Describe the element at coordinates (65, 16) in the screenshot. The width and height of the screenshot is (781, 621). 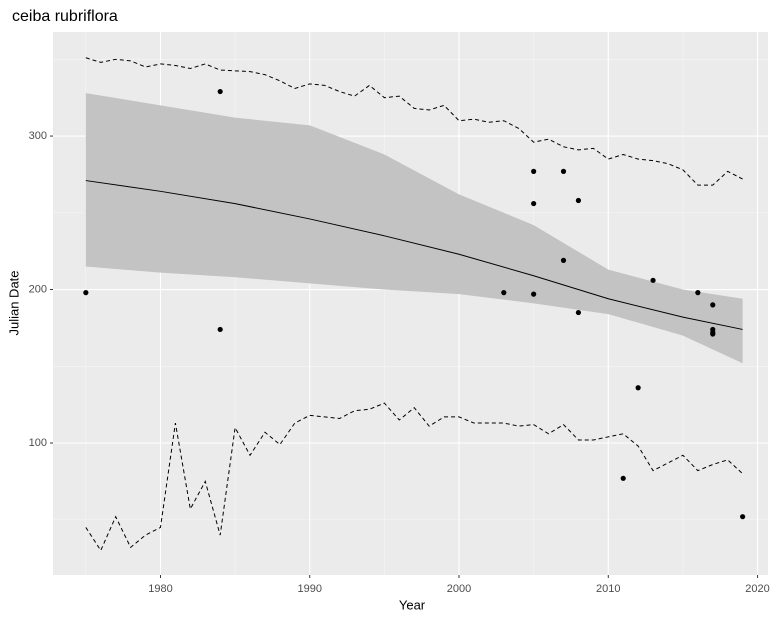
I see `chart-title: ceiba rubriflora` at that location.